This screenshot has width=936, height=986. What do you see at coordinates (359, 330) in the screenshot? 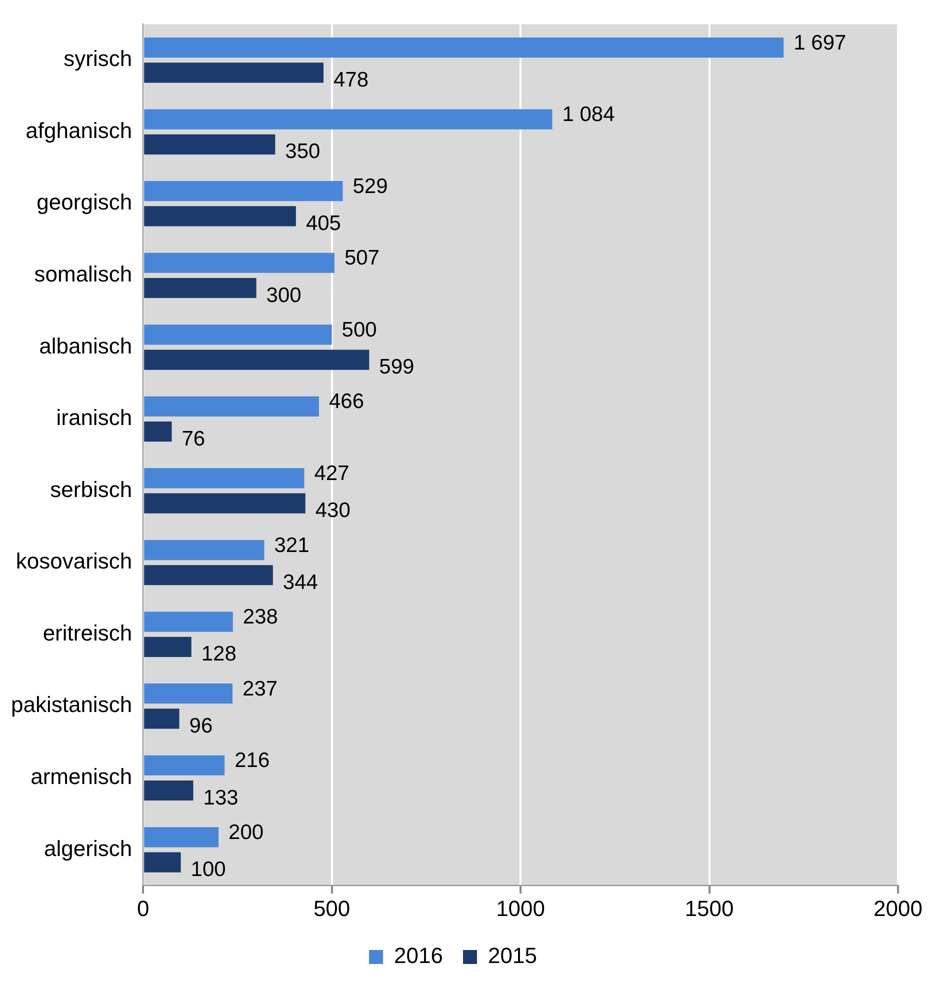
I see `data-label: 500` at bounding box center [359, 330].